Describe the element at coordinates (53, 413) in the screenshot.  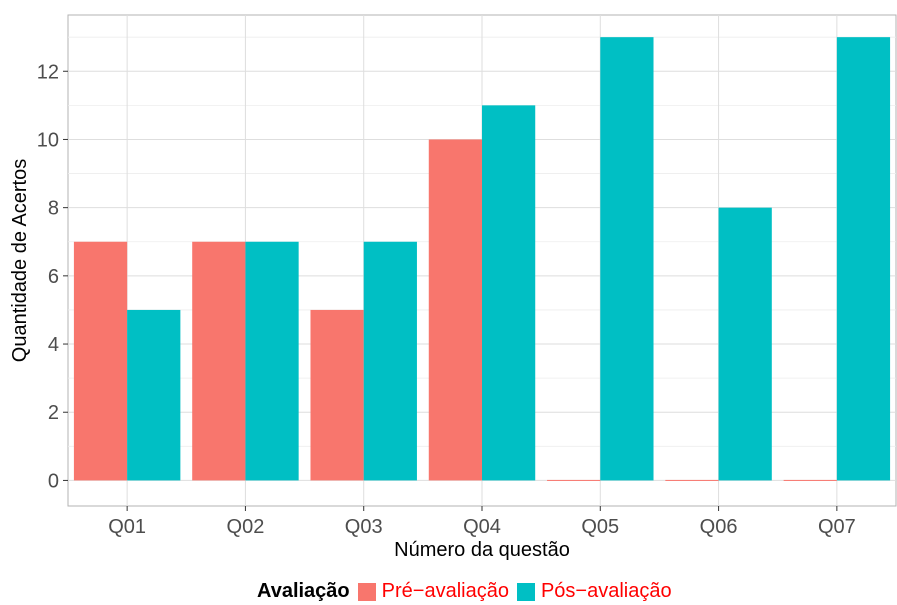
I see `y-tick-label: 2` at that location.